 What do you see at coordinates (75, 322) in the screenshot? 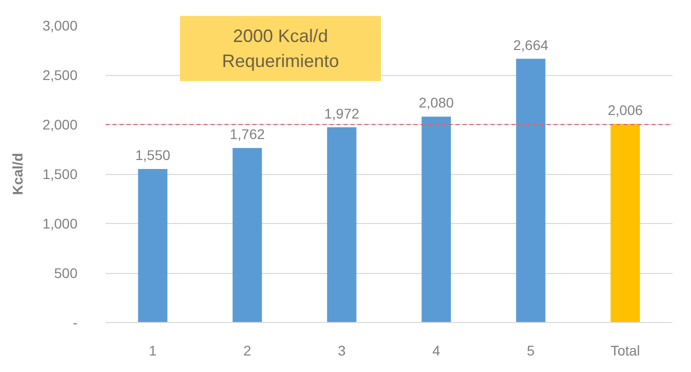
I see `y-tick-label: -` at bounding box center [75, 322].